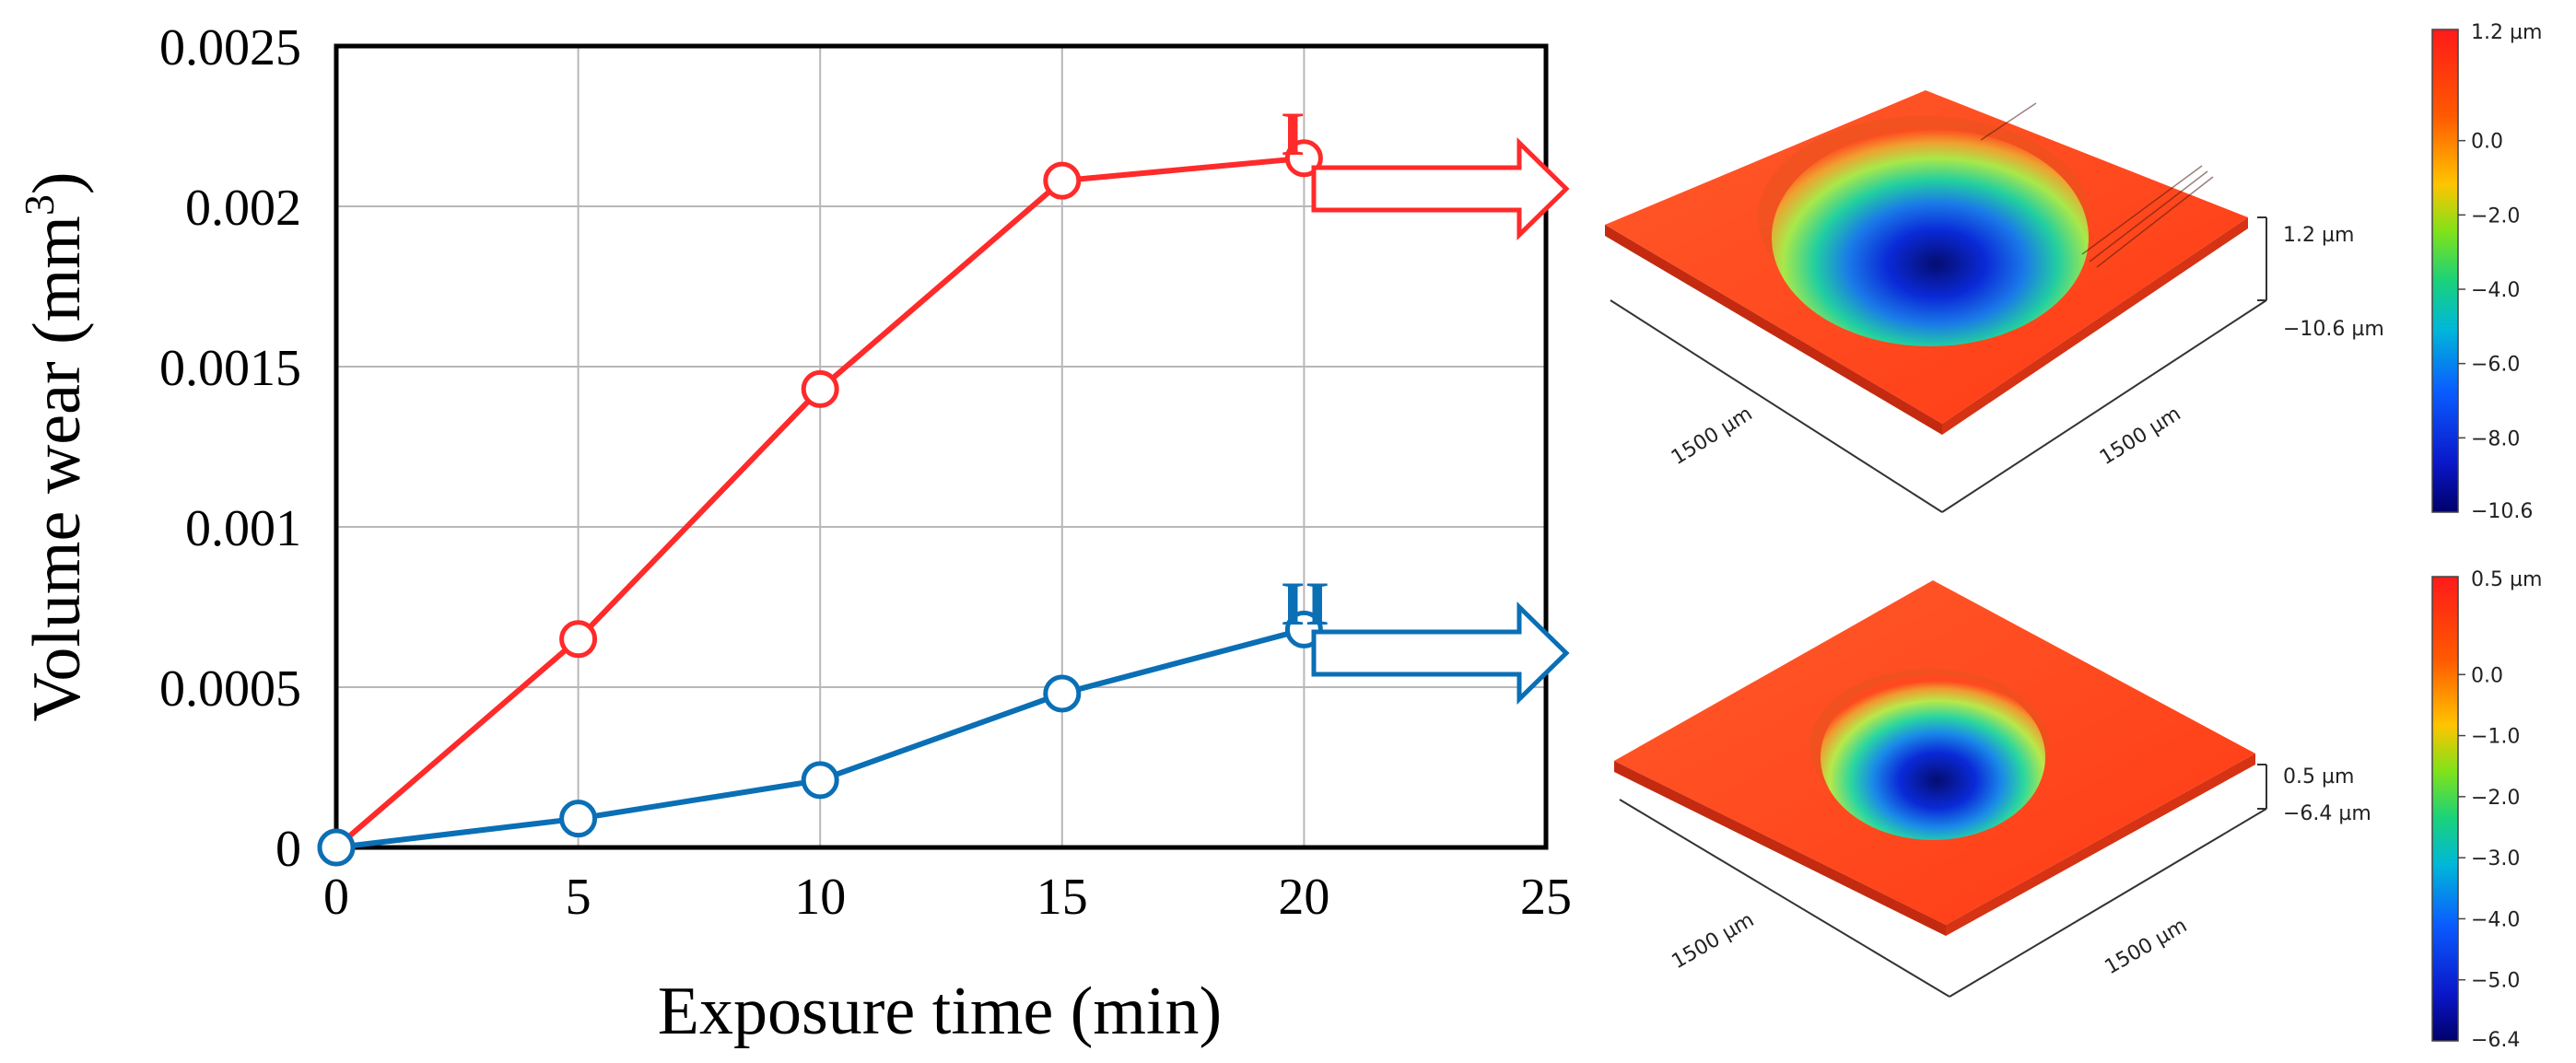  Describe the element at coordinates (2506, 32) in the screenshot. I see `scale-I-top: 1.2 µm` at that location.